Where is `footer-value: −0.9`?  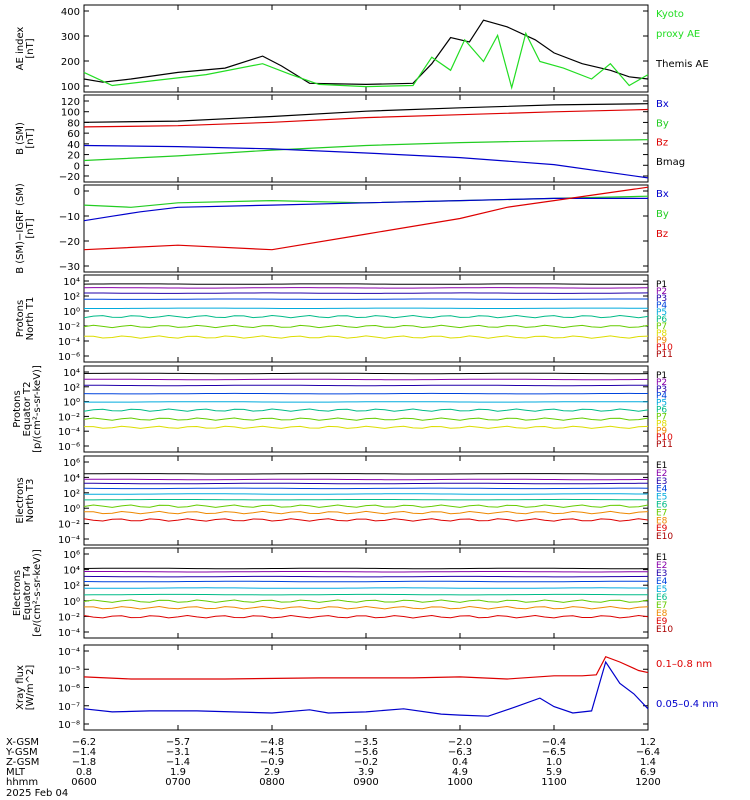 footer-value: −0.9 is located at coordinates (272, 762).